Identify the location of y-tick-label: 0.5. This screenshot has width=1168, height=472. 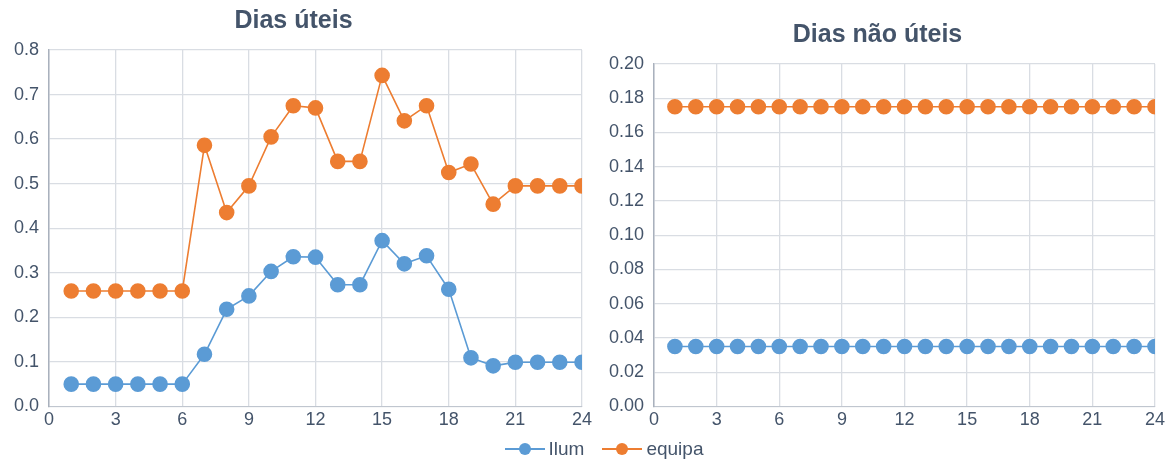
(26, 182).